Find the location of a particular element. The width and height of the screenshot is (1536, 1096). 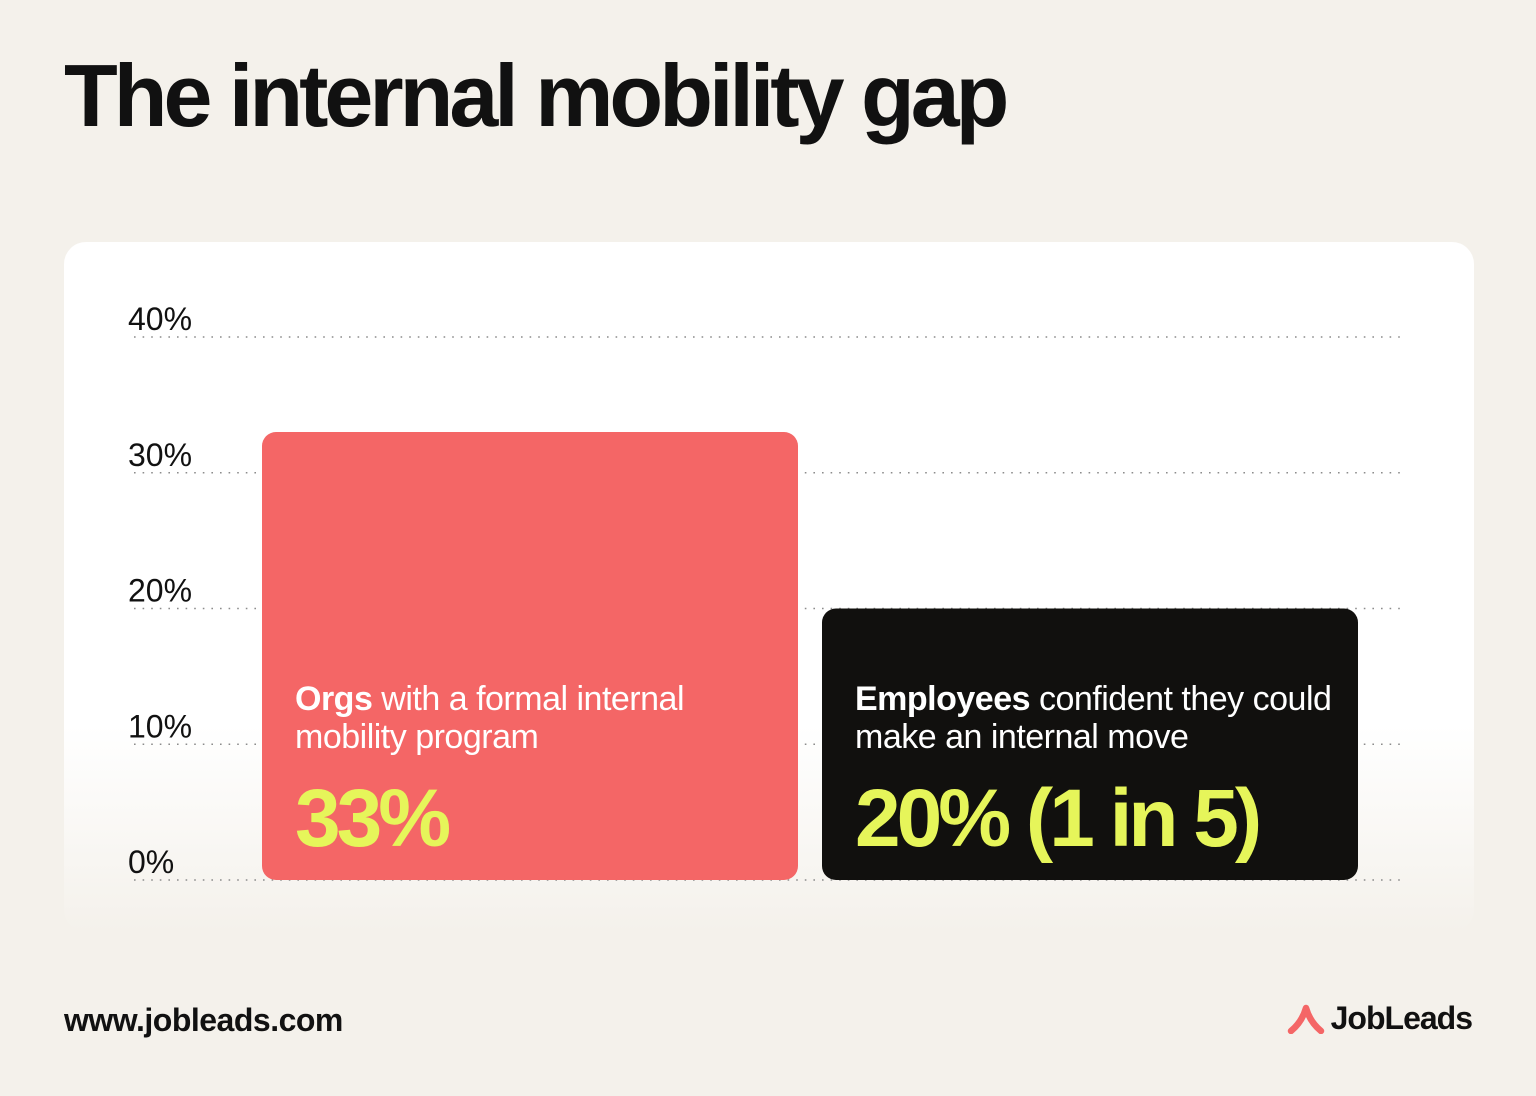

y-tick-label: 30% is located at coordinates (160, 455).